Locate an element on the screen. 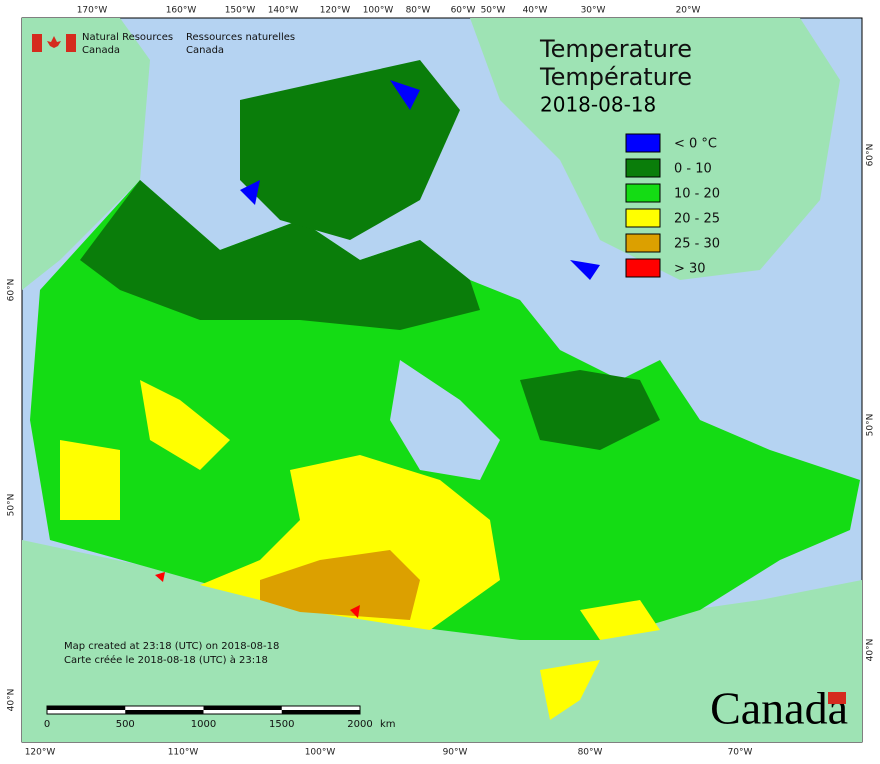 The height and width of the screenshot is (764, 880). graticule-top: 150°W is located at coordinates (240, 11).